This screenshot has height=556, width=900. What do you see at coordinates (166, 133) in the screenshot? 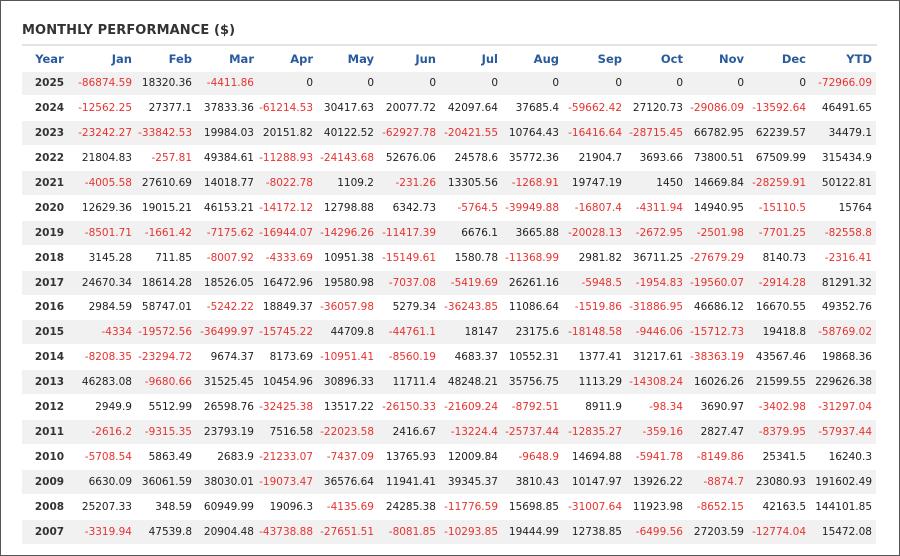
I see `month-value-cell: -33842.53` at bounding box center [166, 133].